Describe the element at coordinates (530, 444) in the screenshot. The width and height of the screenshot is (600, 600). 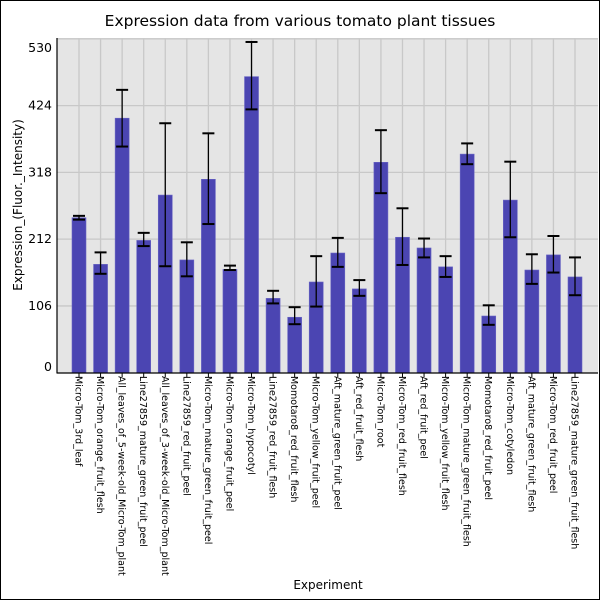
I see `x-tick-label: Aft_mature_green_fruit_flesh` at that location.